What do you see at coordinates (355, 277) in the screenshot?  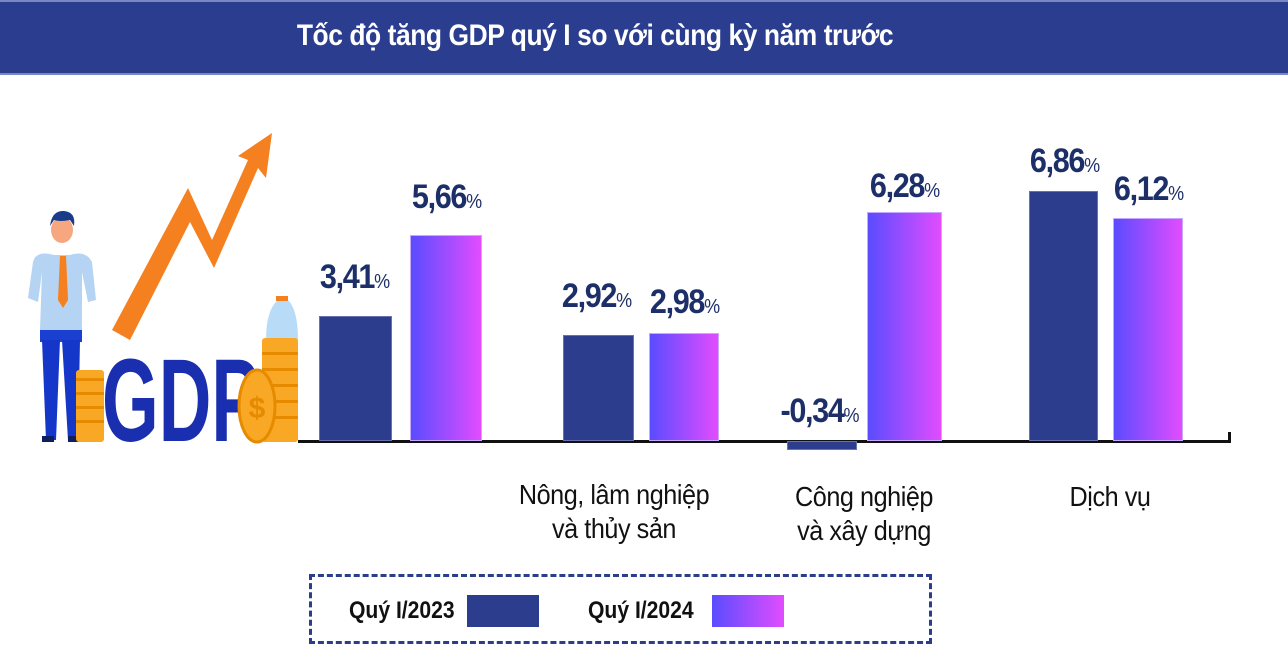 I see `value-label-gdp-2023: 3,41%` at bounding box center [355, 277].